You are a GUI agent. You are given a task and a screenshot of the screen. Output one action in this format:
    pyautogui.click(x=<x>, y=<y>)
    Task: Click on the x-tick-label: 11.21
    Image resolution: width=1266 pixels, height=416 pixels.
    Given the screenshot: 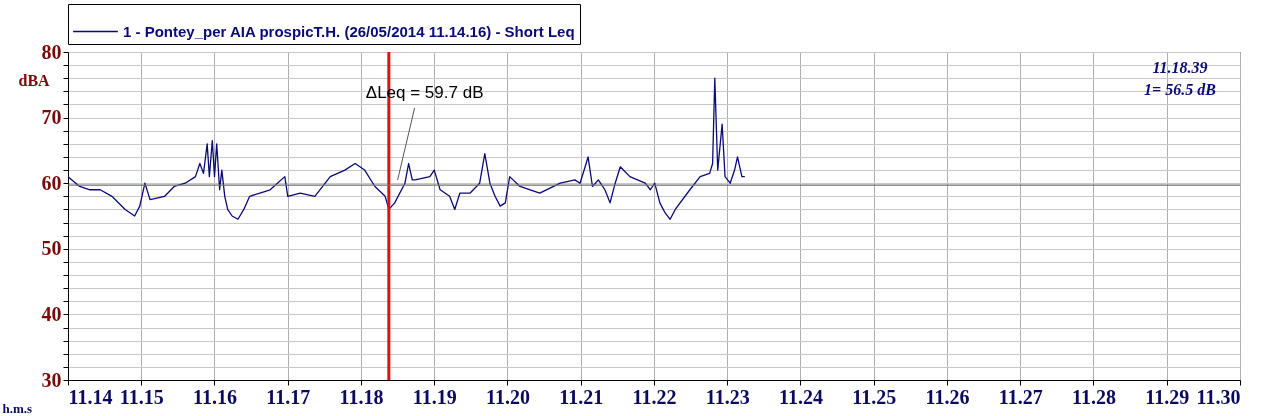 What is the action you would take?
    pyautogui.click(x=581, y=396)
    